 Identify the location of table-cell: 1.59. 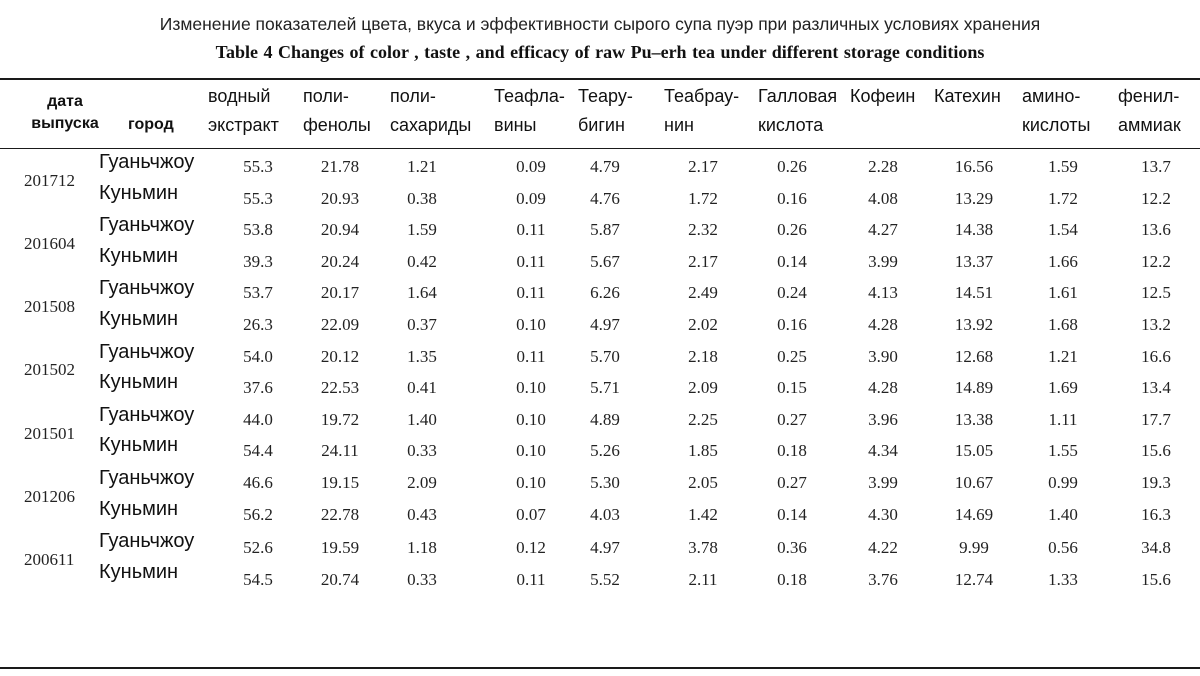
(422, 230).